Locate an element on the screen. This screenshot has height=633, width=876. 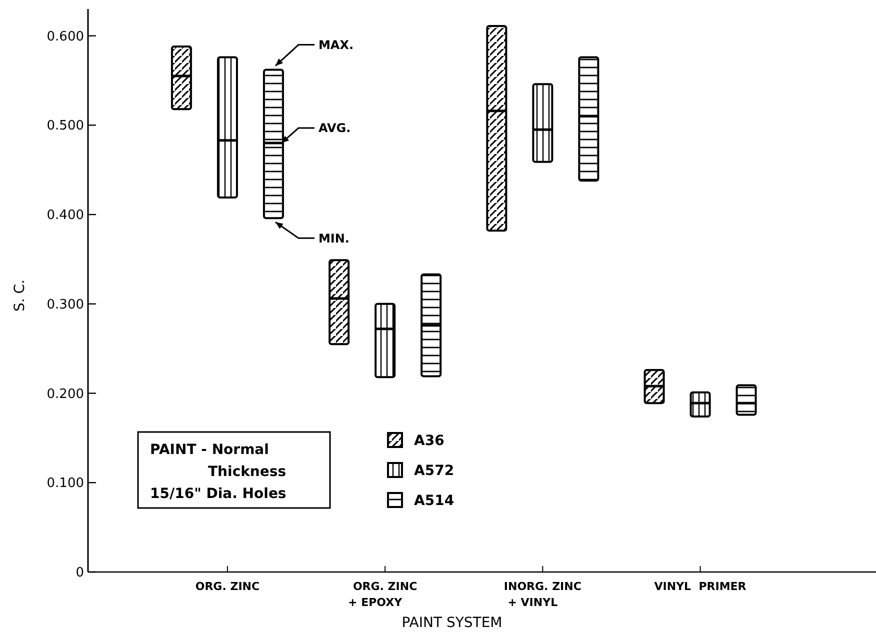
y-tick-label: 0.600 is located at coordinates (65, 36).